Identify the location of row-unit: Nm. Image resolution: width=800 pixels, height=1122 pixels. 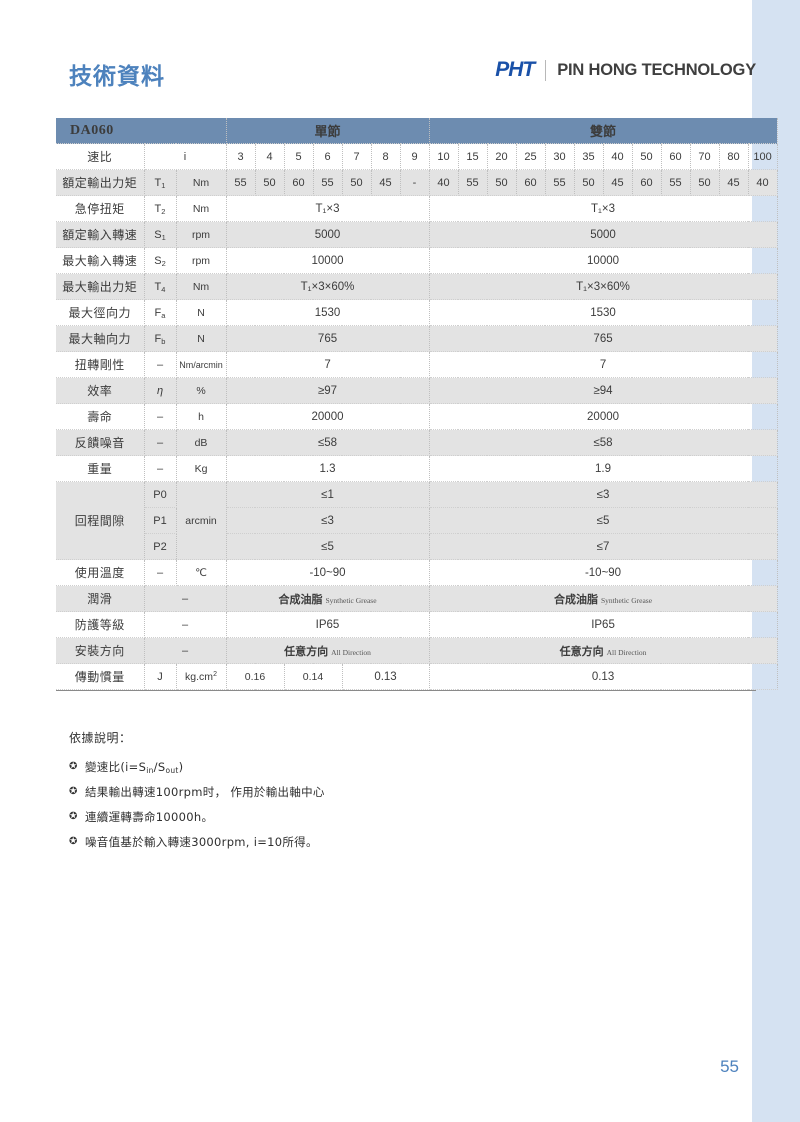
(201, 208).